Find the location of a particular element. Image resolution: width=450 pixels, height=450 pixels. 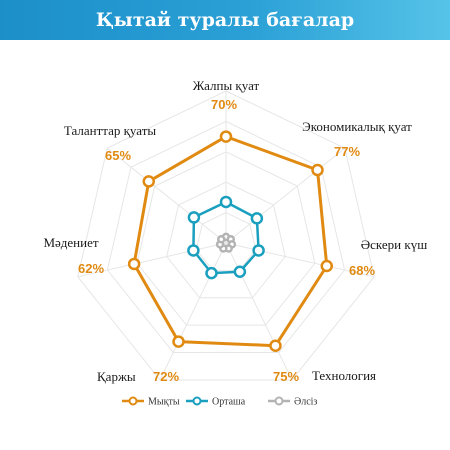

legend-label-2: Орташа is located at coordinates (229, 402).